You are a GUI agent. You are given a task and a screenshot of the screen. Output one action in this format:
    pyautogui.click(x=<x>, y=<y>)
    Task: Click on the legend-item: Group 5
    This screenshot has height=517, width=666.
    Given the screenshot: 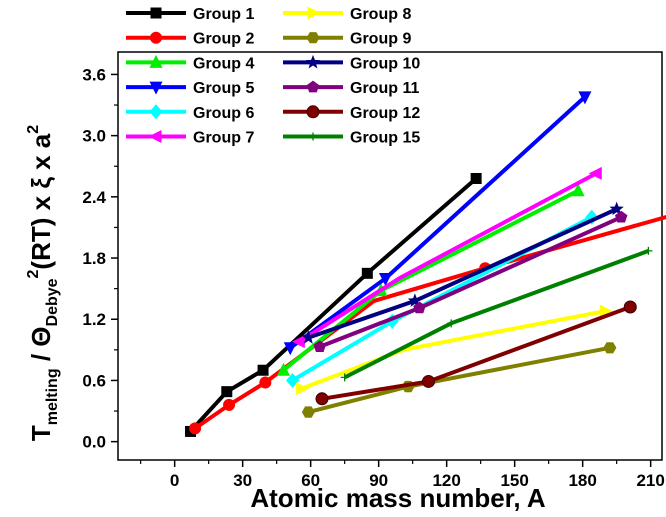 What is the action you would take?
    pyautogui.click(x=190, y=88)
    